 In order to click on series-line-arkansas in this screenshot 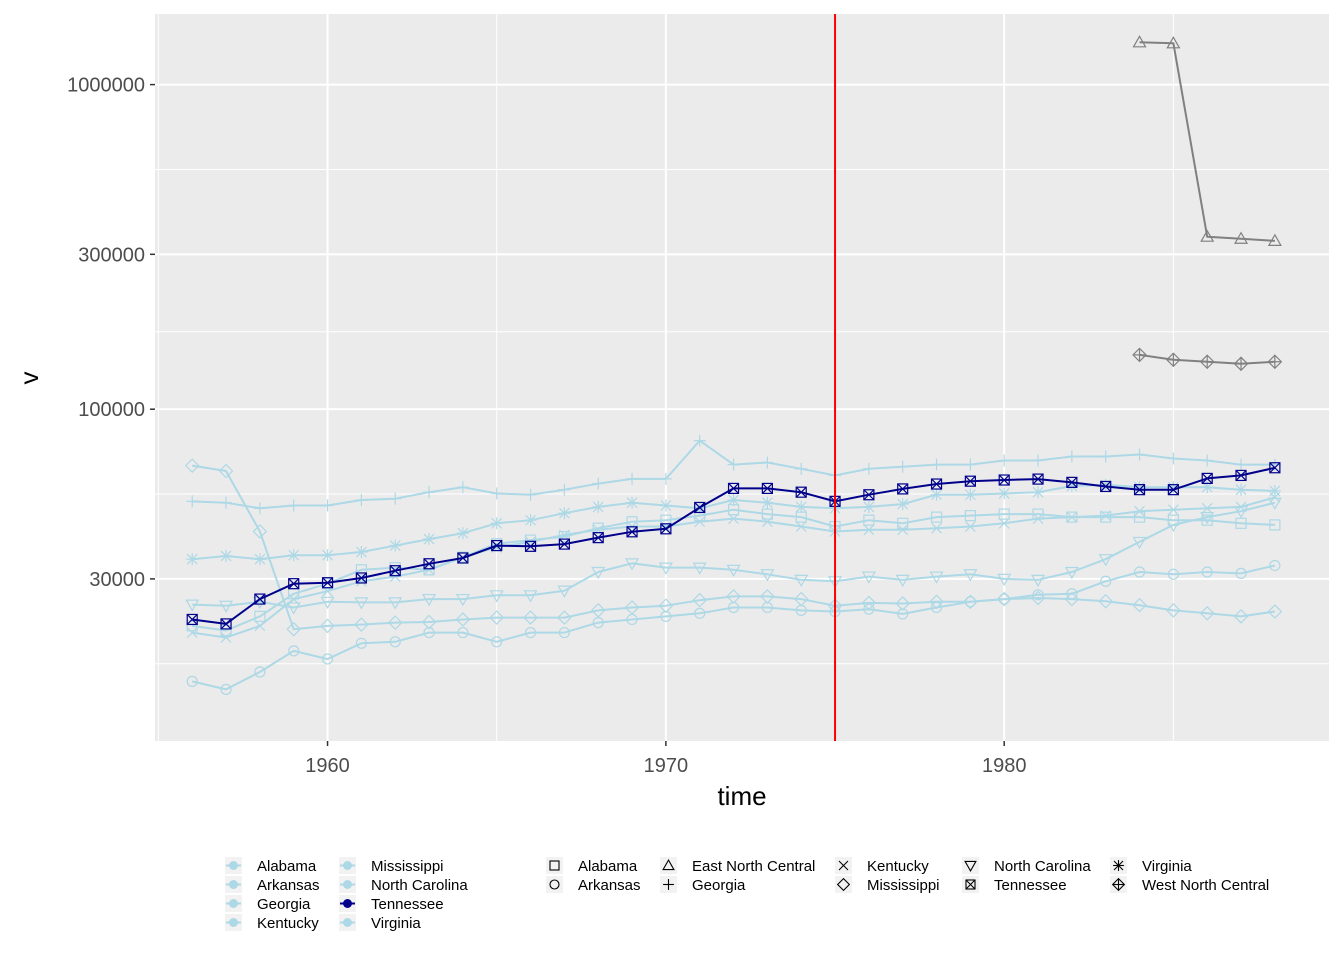, I will do `click(733, 627)`.